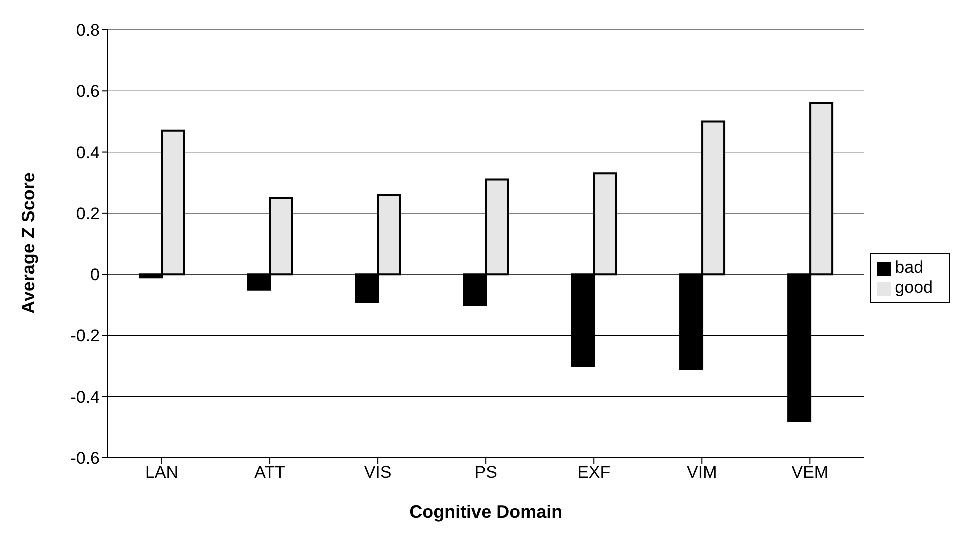 This screenshot has width=962, height=558. Describe the element at coordinates (85, 336) in the screenshot. I see `y-tick-label: -0.2` at that location.